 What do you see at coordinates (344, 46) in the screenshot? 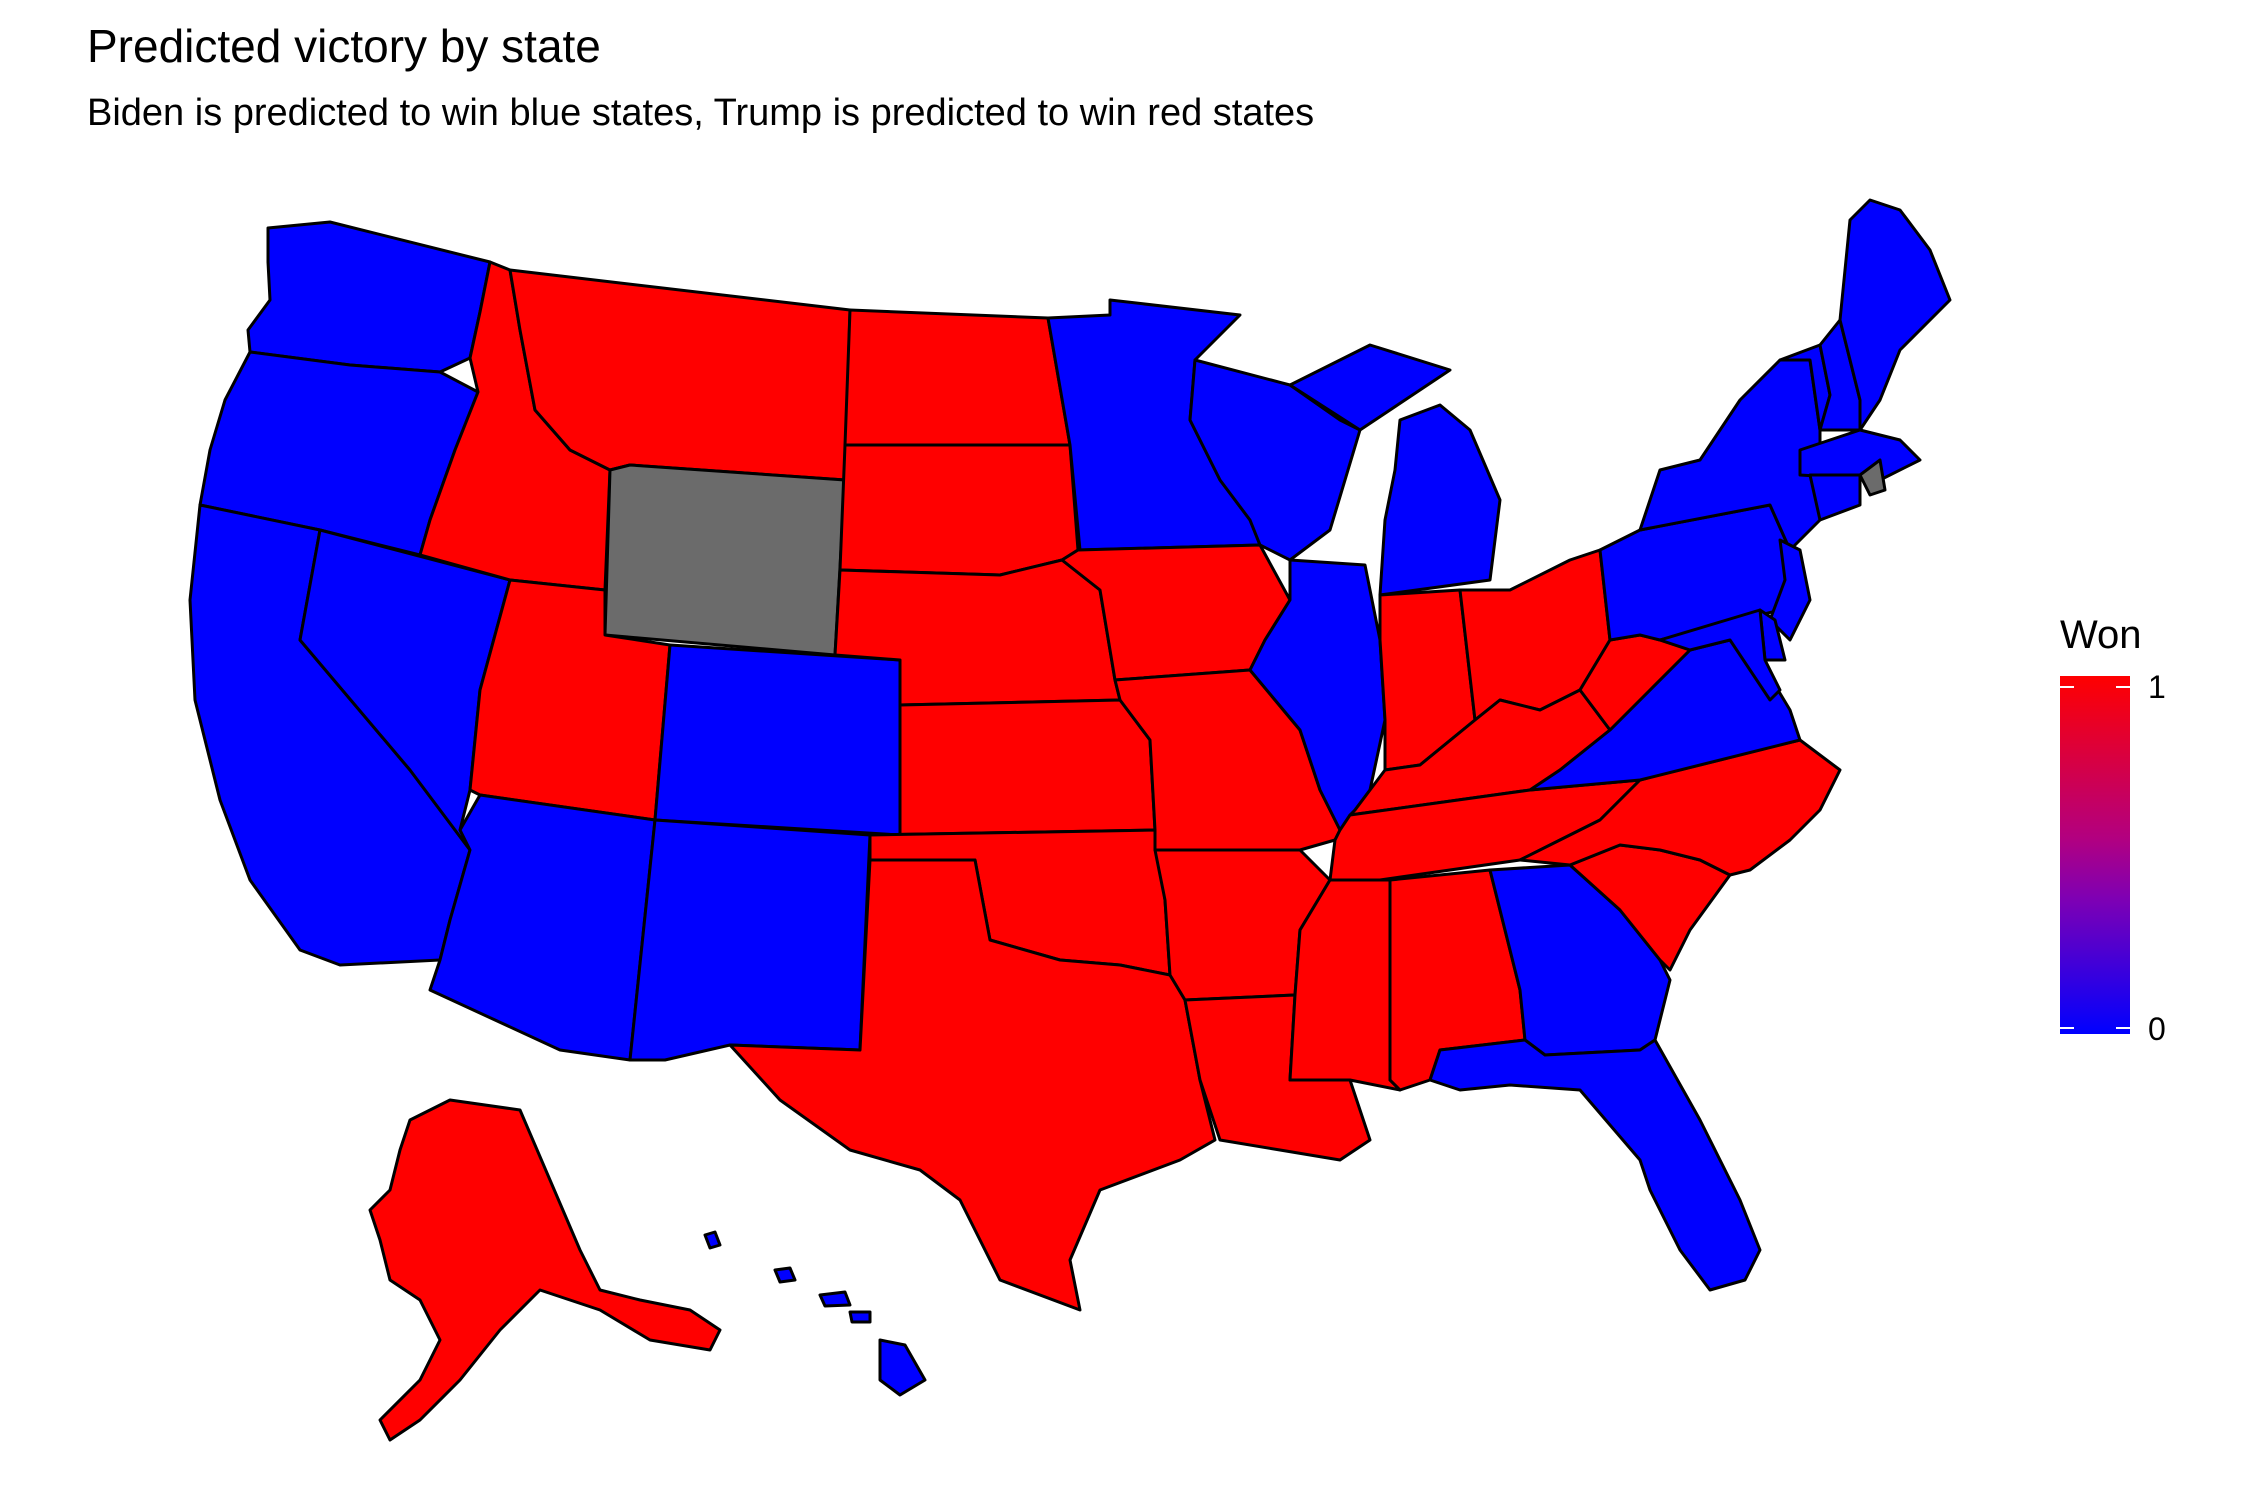
I see `map-title: Predicted victory by state` at bounding box center [344, 46].